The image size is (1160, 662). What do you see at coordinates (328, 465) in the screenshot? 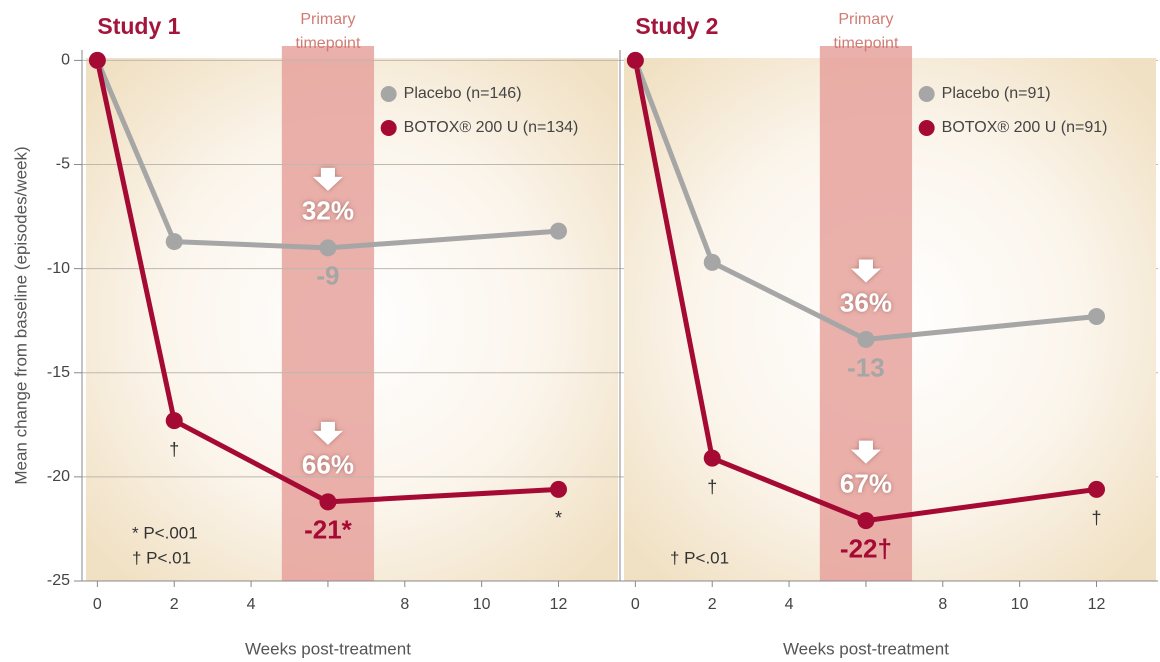
I see `reduction-label: 66%` at bounding box center [328, 465].